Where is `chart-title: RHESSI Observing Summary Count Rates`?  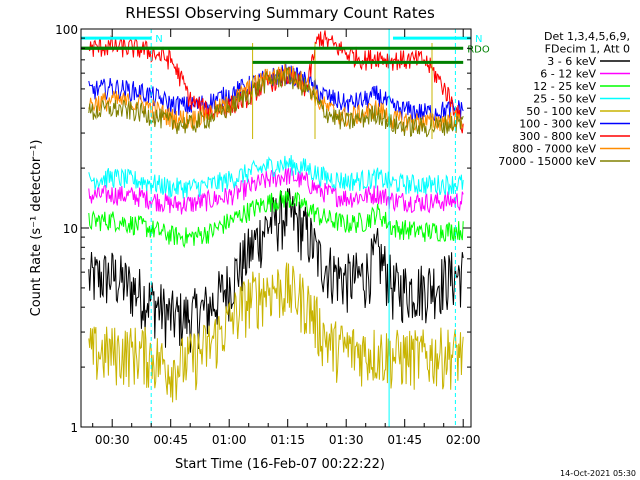 chart-title: RHESSI Observing Summary Count Rates is located at coordinates (280, 13).